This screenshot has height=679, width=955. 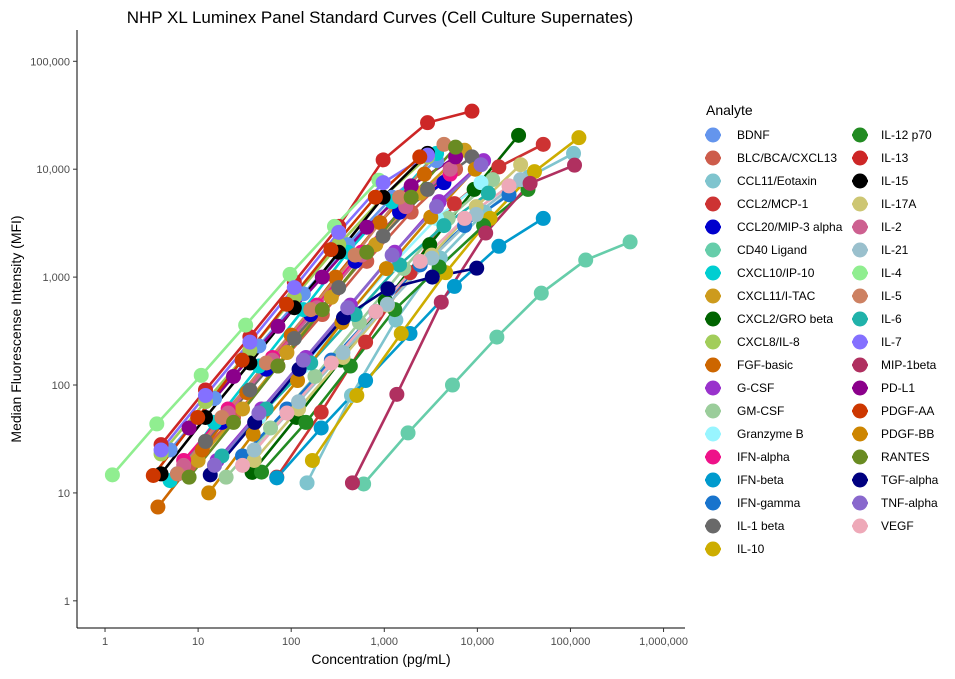 I want to click on legend-item: PDGF-BB, so click(x=893, y=434).